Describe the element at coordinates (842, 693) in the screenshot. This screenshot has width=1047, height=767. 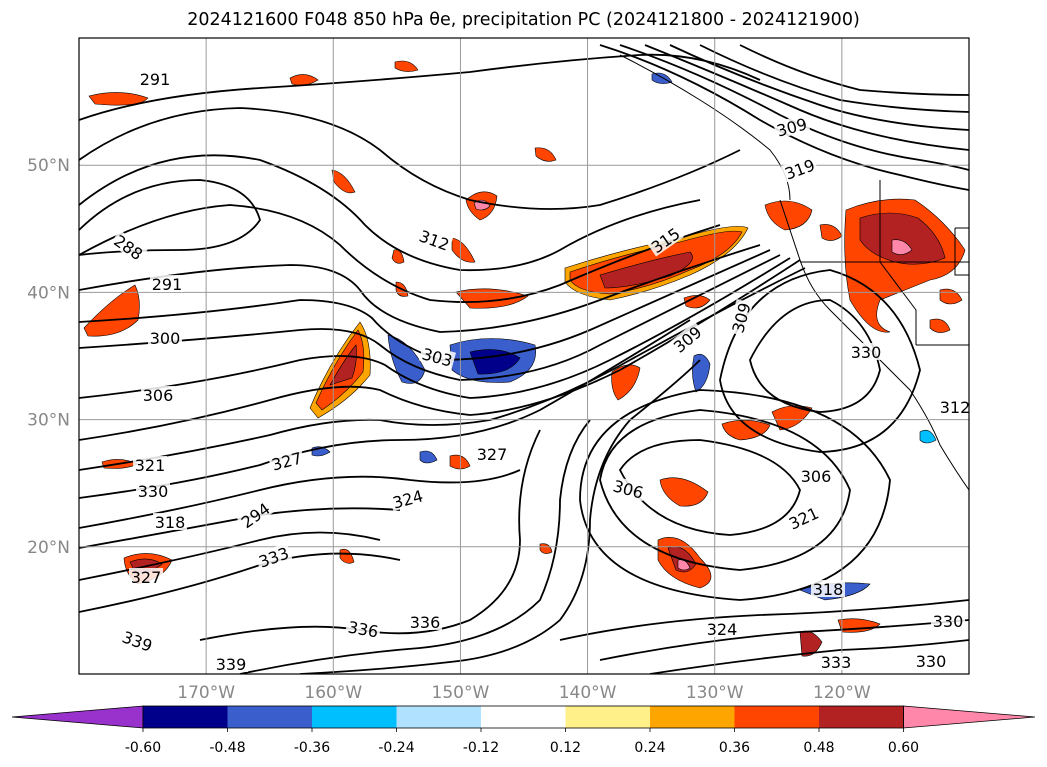
I see `longitude-label: 120°W` at that location.